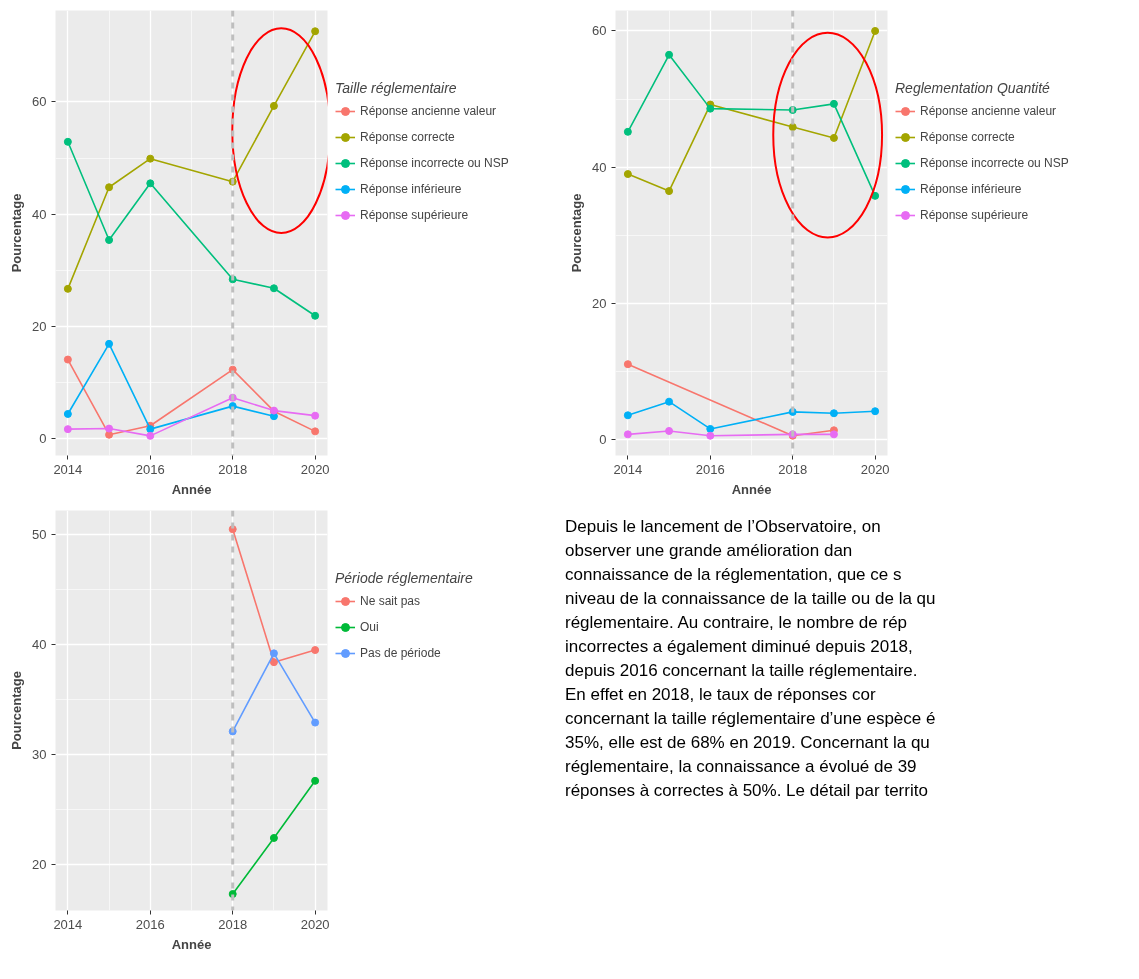  I want to click on text: réponses à correctes à 50%. Le détail par territo, so click(746, 790).